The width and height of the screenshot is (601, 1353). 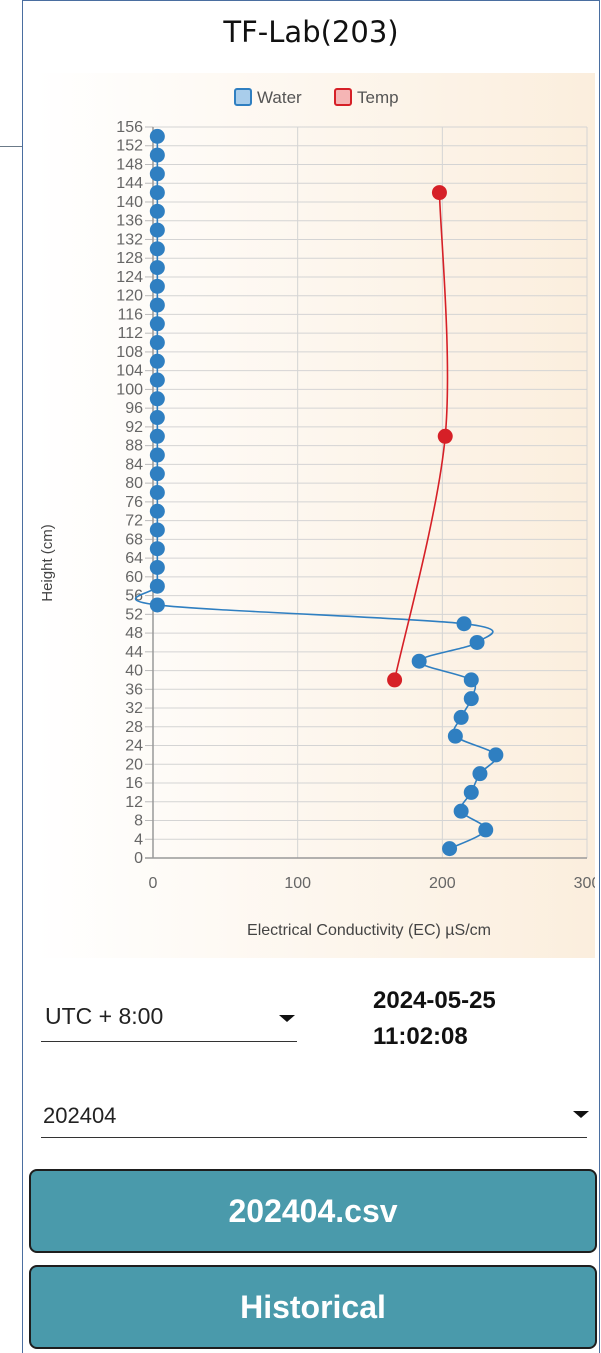 I want to click on x-tick-label: 0, so click(x=153, y=883).